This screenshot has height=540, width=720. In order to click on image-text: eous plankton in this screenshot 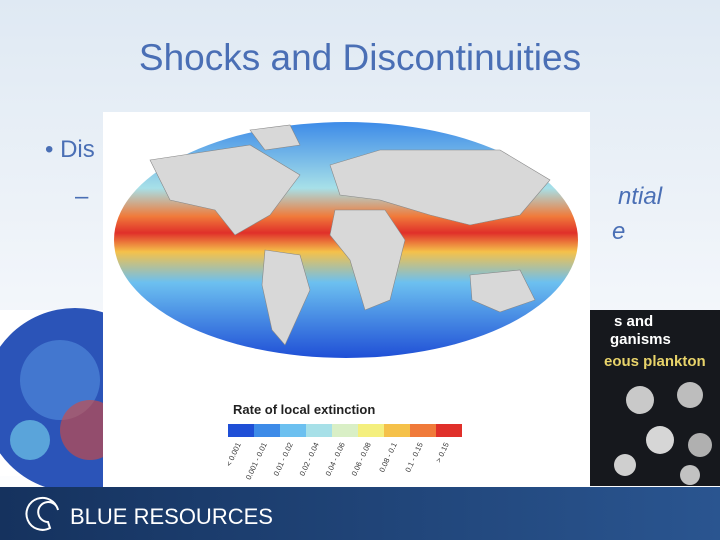, I will do `click(655, 361)`.